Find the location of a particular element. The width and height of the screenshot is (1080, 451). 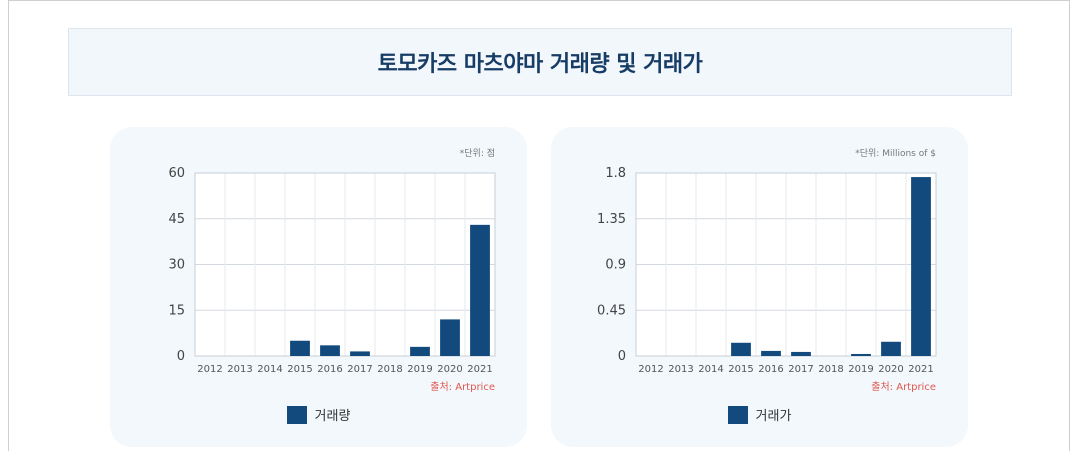

y-tick-label: 0.45 is located at coordinates (611, 310).